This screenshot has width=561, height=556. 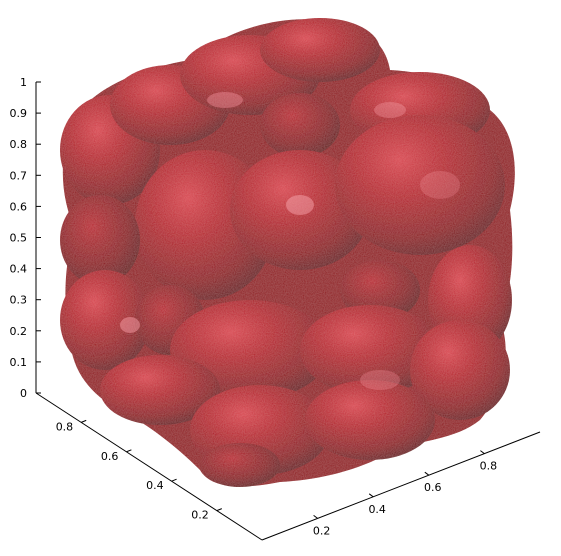 What do you see at coordinates (377, 509) in the screenshot?
I see `x-tick-label: 0.4` at bounding box center [377, 509].